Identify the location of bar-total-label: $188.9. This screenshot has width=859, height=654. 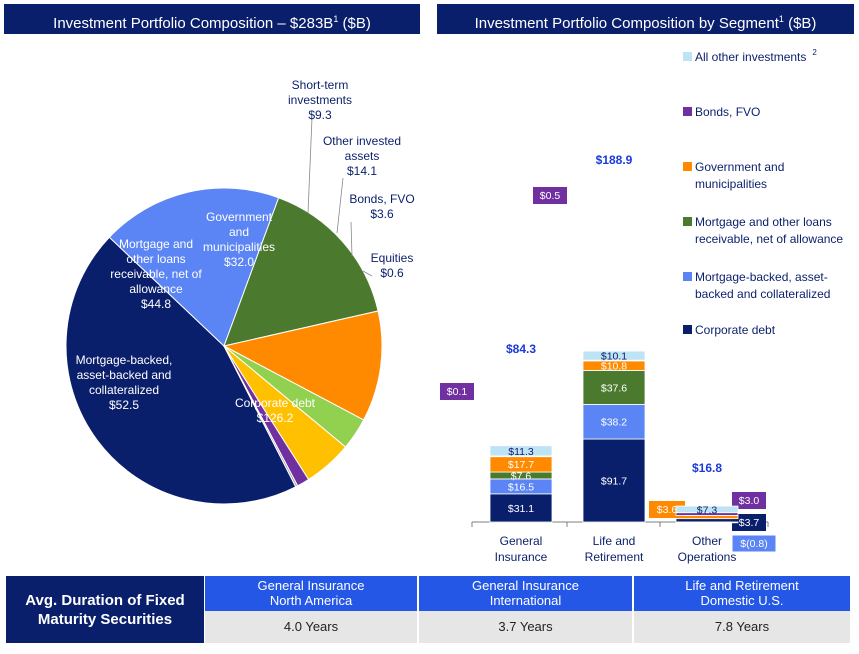
(614, 160).